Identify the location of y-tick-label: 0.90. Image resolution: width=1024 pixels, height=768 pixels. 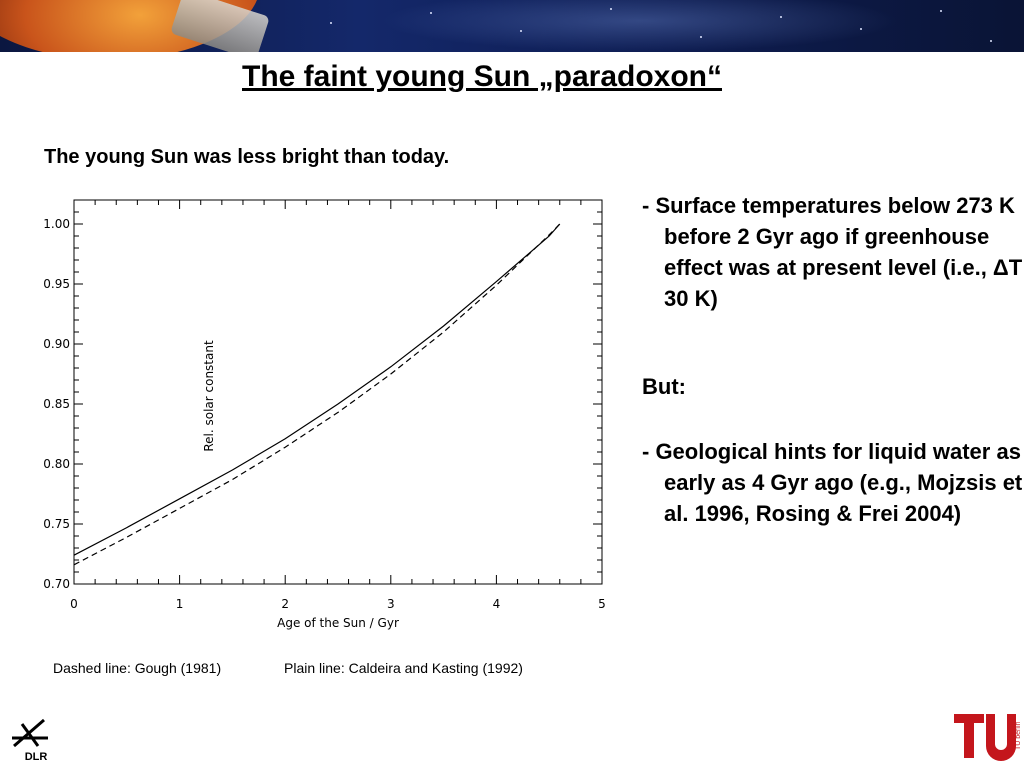
(56, 344).